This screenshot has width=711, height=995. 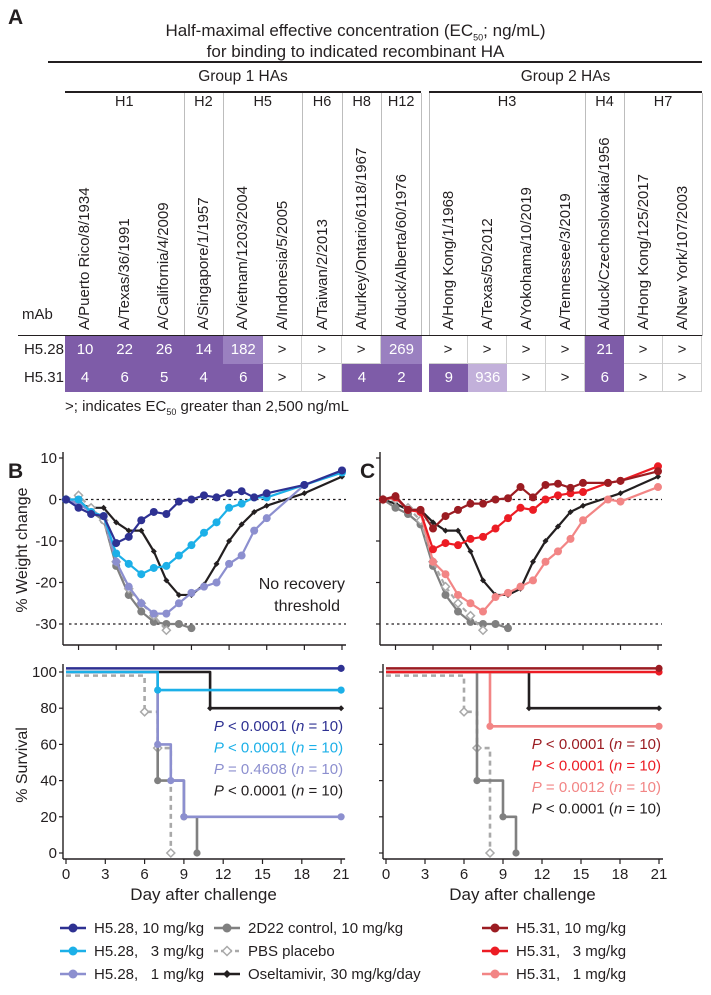 What do you see at coordinates (537, 744) in the screenshot?
I see `p-symbol: P` at bounding box center [537, 744].